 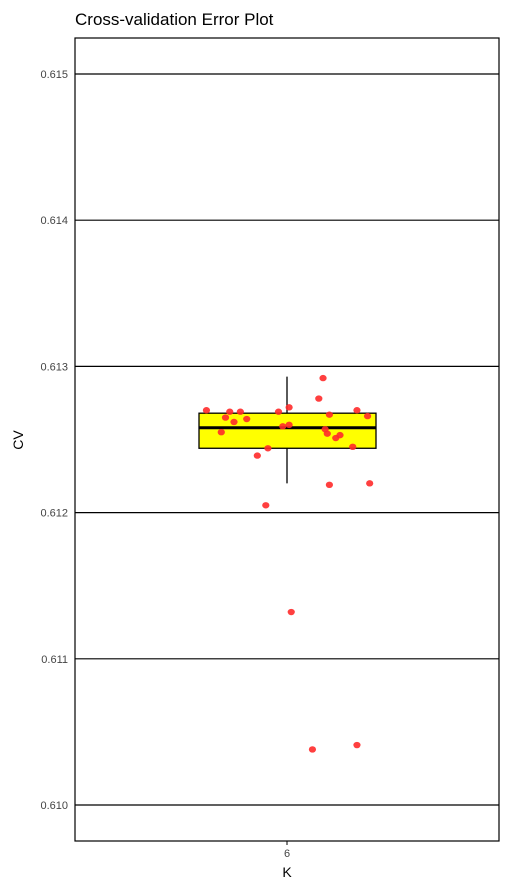 What do you see at coordinates (54, 221) in the screenshot?
I see `y-tick-label: 0.614` at bounding box center [54, 221].